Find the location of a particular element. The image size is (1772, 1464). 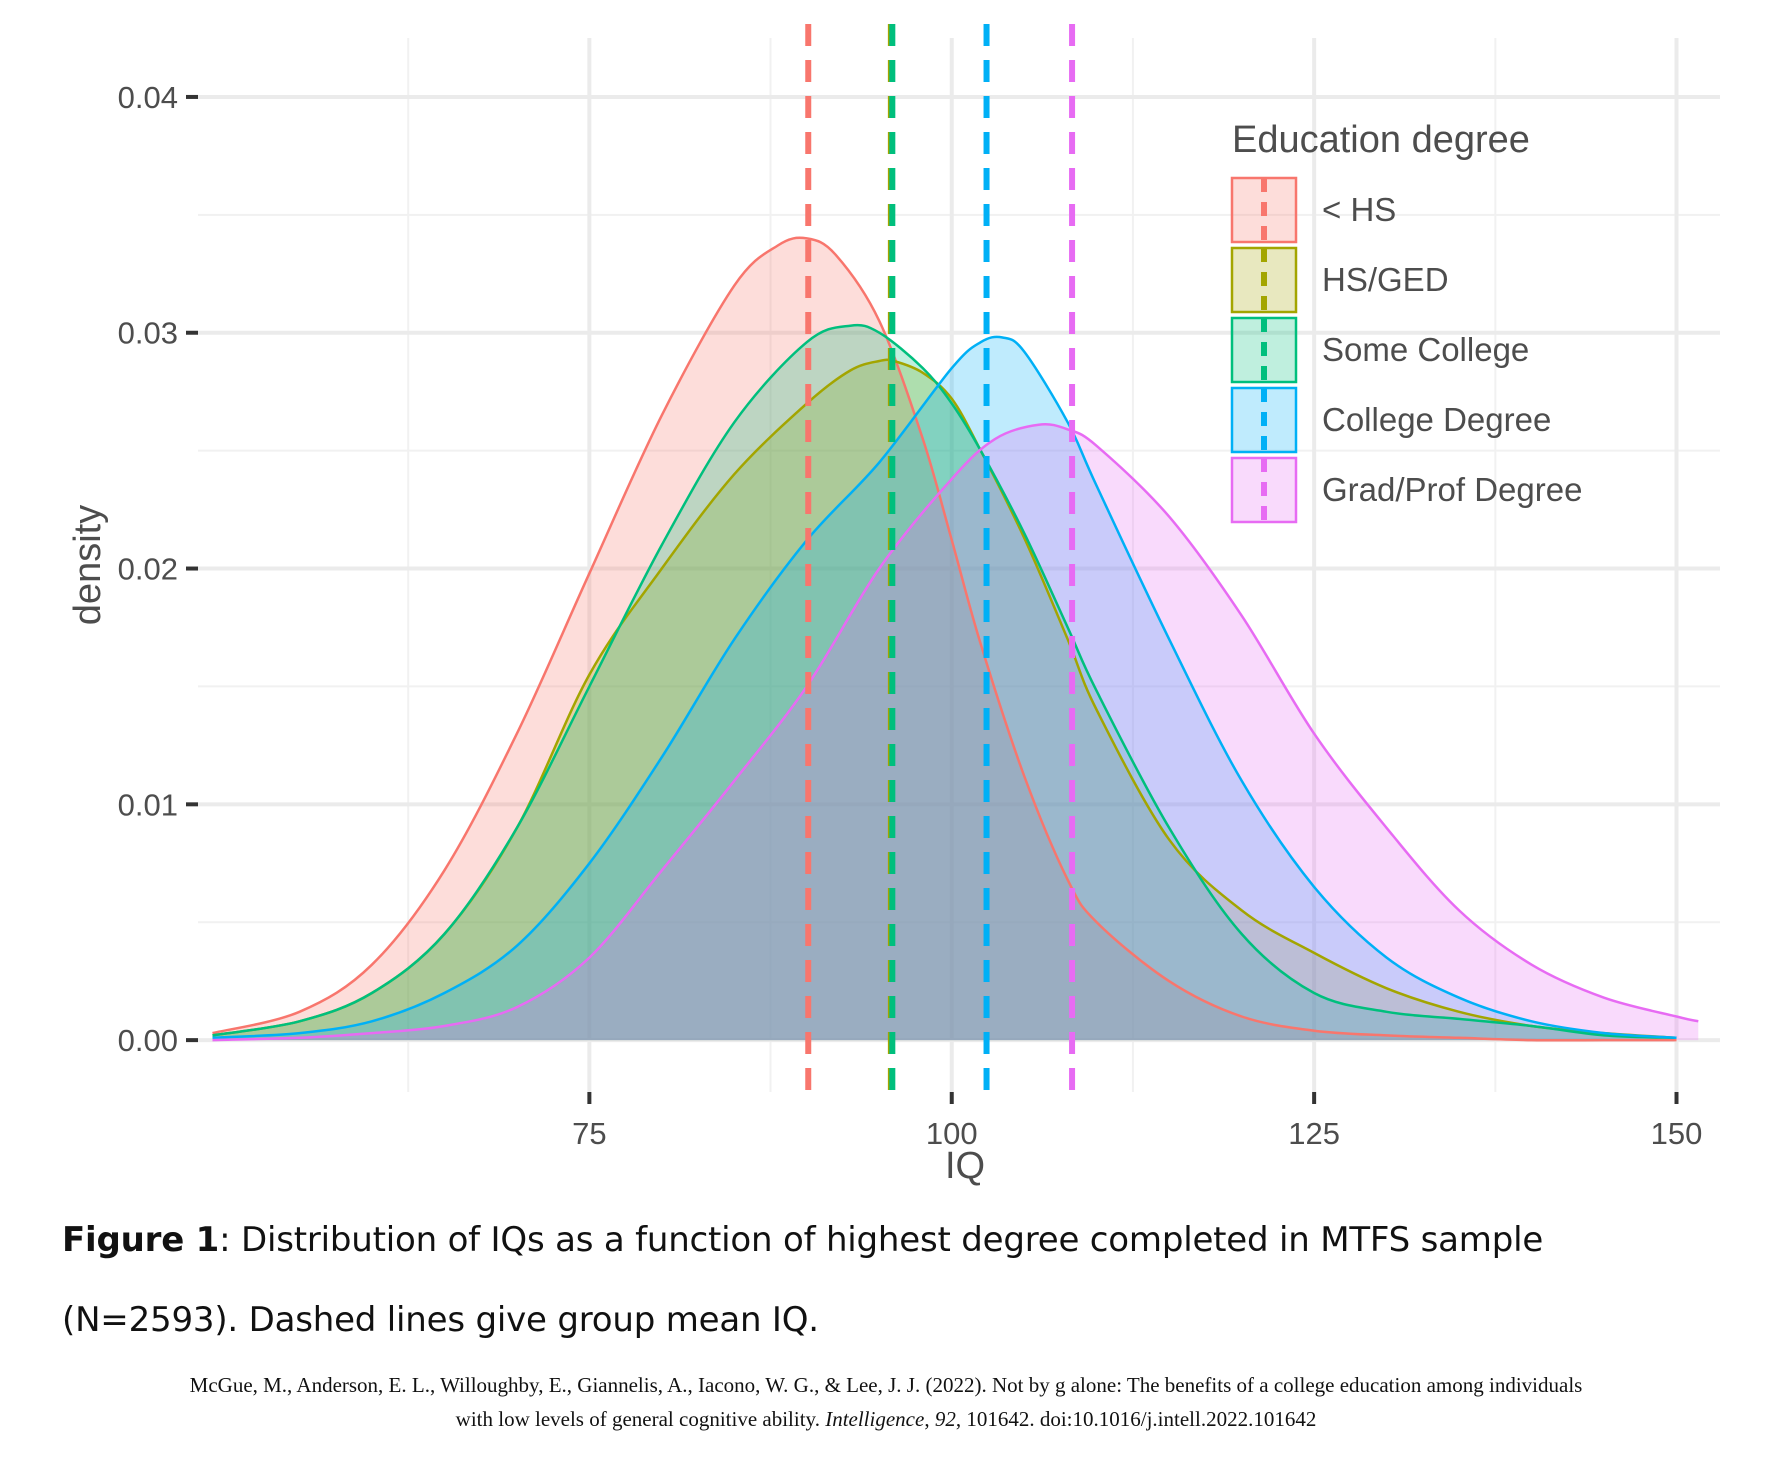

y-tick-label: 0.01 is located at coordinates (148, 804).